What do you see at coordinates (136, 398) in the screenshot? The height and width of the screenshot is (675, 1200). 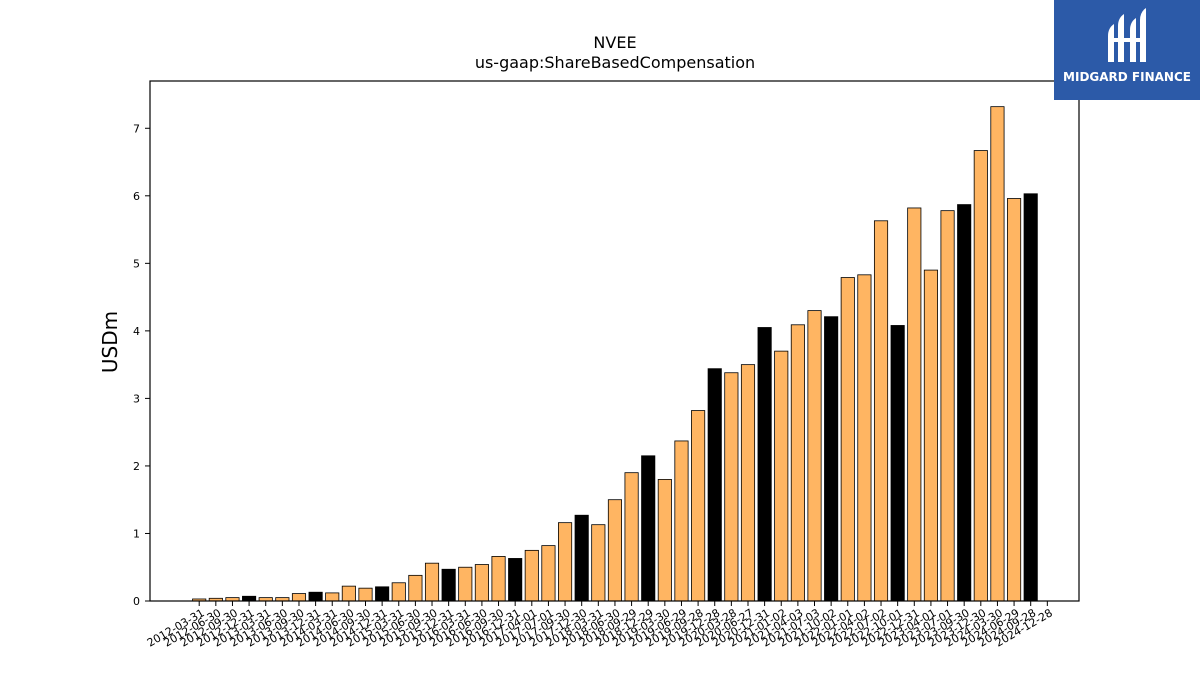 I see `y-tick-label: 3` at bounding box center [136, 398].